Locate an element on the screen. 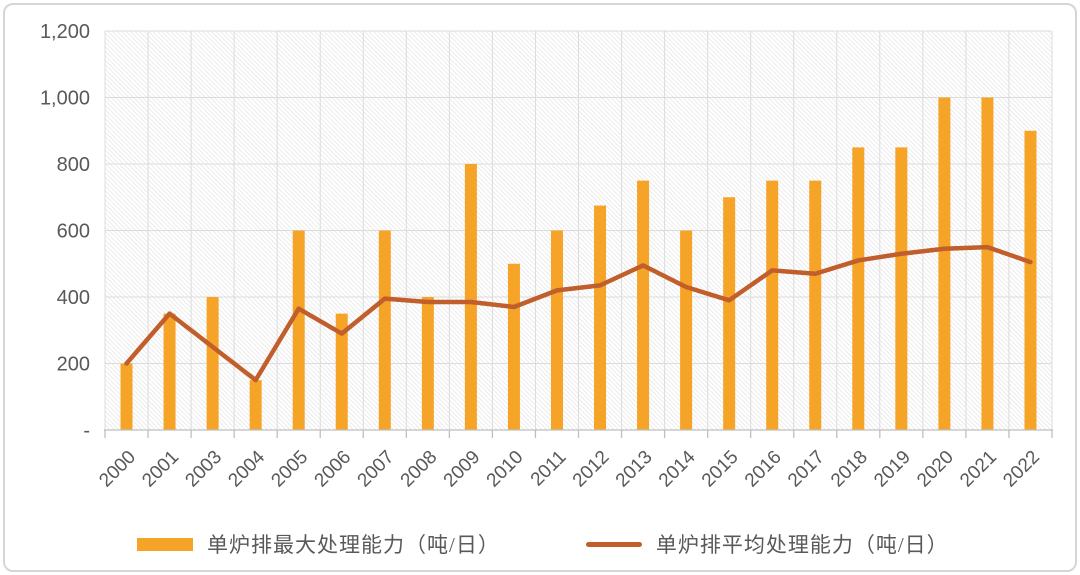  bar-2015 is located at coordinates (729, 313).